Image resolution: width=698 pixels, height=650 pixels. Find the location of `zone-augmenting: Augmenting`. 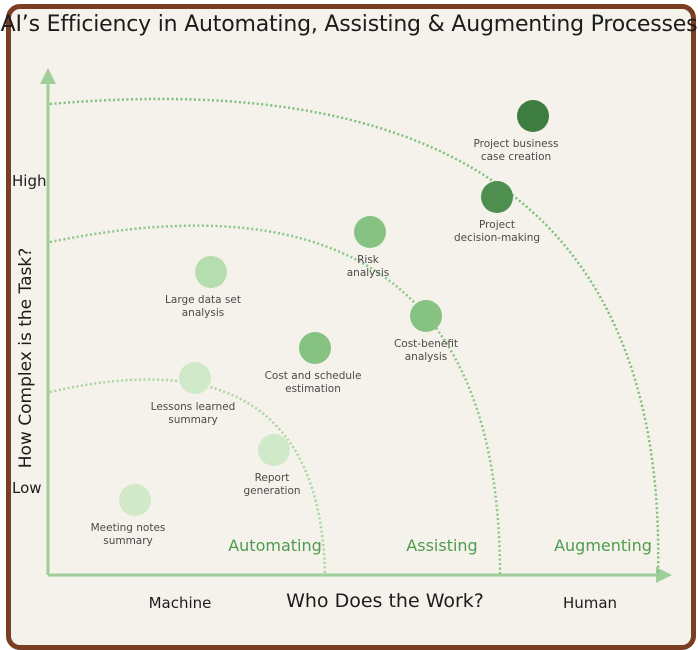

zone-augmenting: Augmenting is located at coordinates (603, 545).